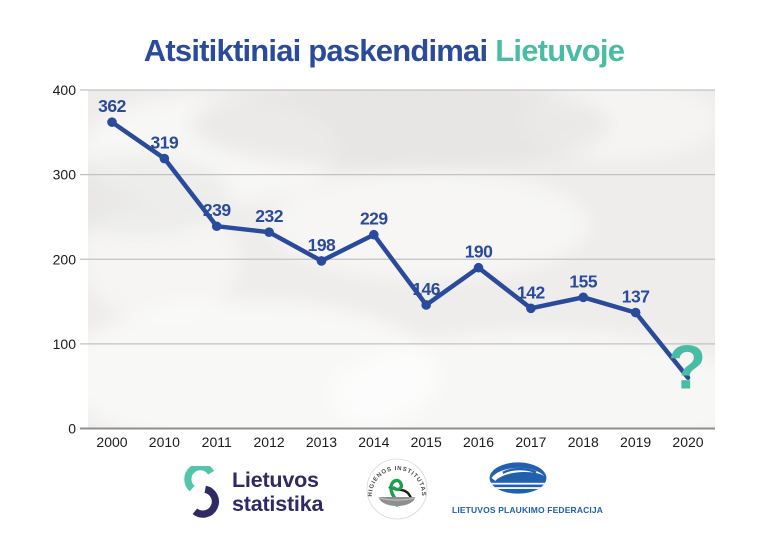 The image size is (768, 543). I want to click on y-tick-label: 300, so click(65, 175).